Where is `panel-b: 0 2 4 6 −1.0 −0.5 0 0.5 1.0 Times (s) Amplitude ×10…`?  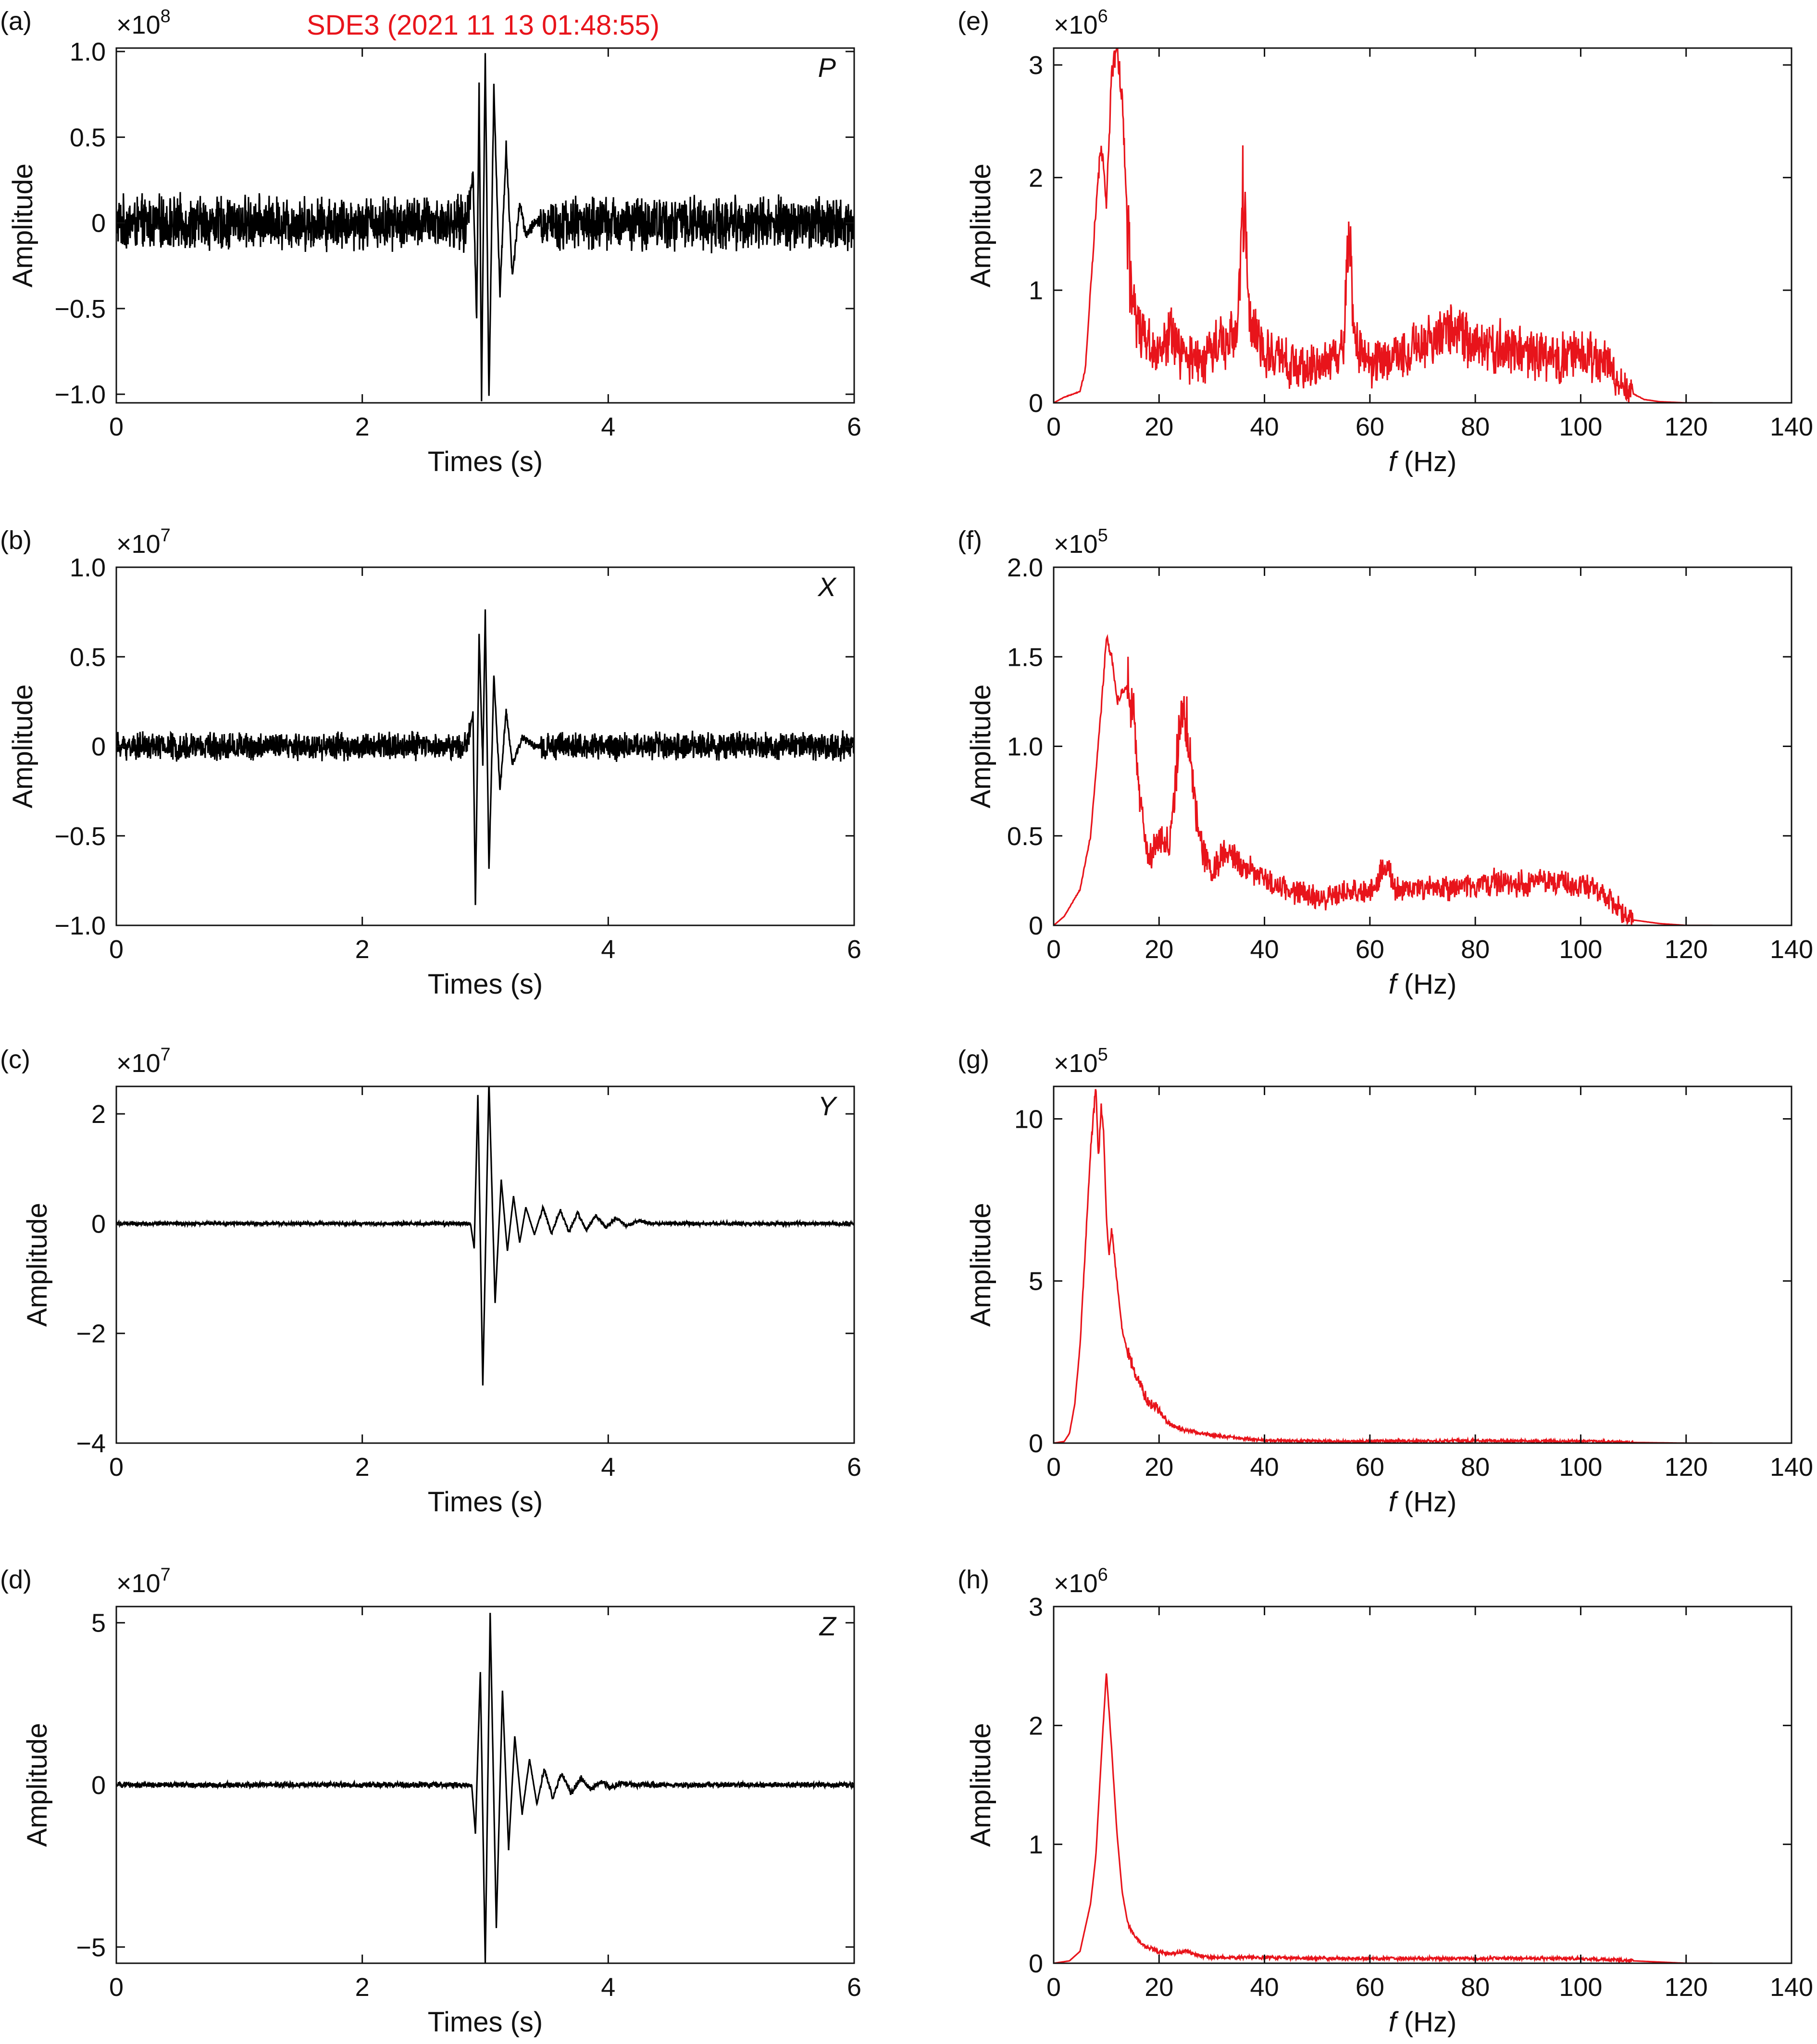
panel-b: 0 2 4 6 −1.0 −0.5 0 0.5 1.0 Times (s) Amplitude ×10… is located at coordinates (430, 762).